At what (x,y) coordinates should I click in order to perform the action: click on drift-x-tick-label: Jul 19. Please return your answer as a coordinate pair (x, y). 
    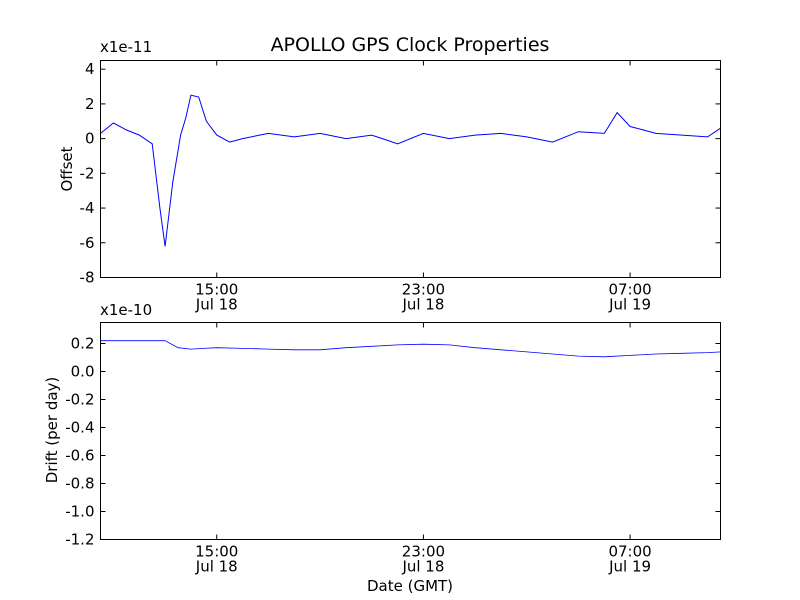
    Looking at the image, I should click on (629, 567).